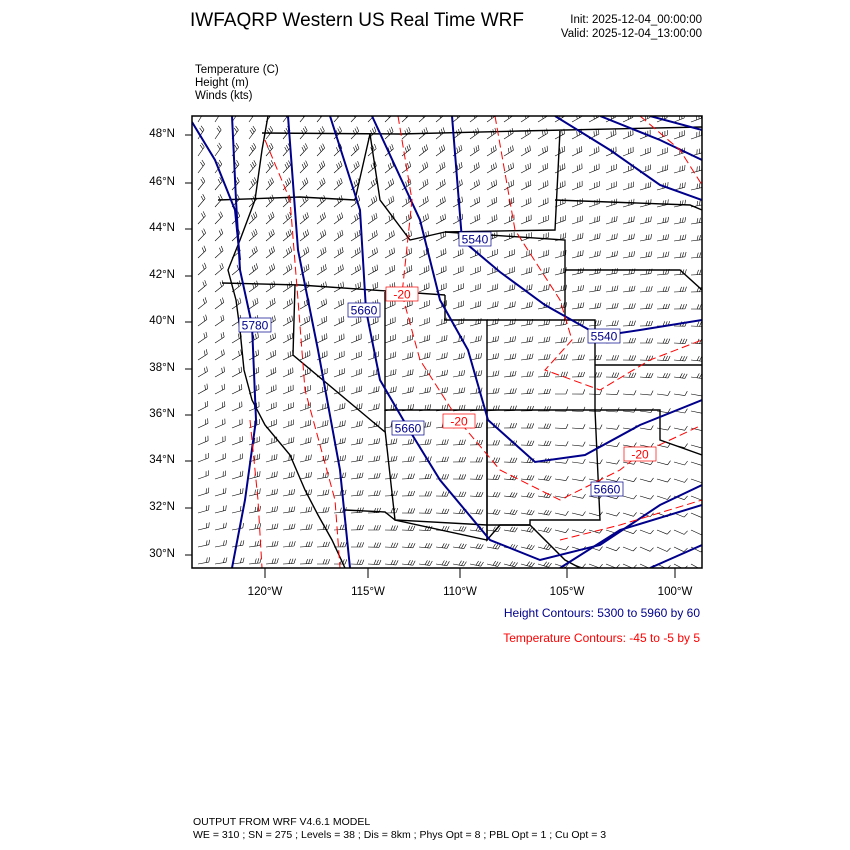  I want to click on utah-border, so click(436, 351).